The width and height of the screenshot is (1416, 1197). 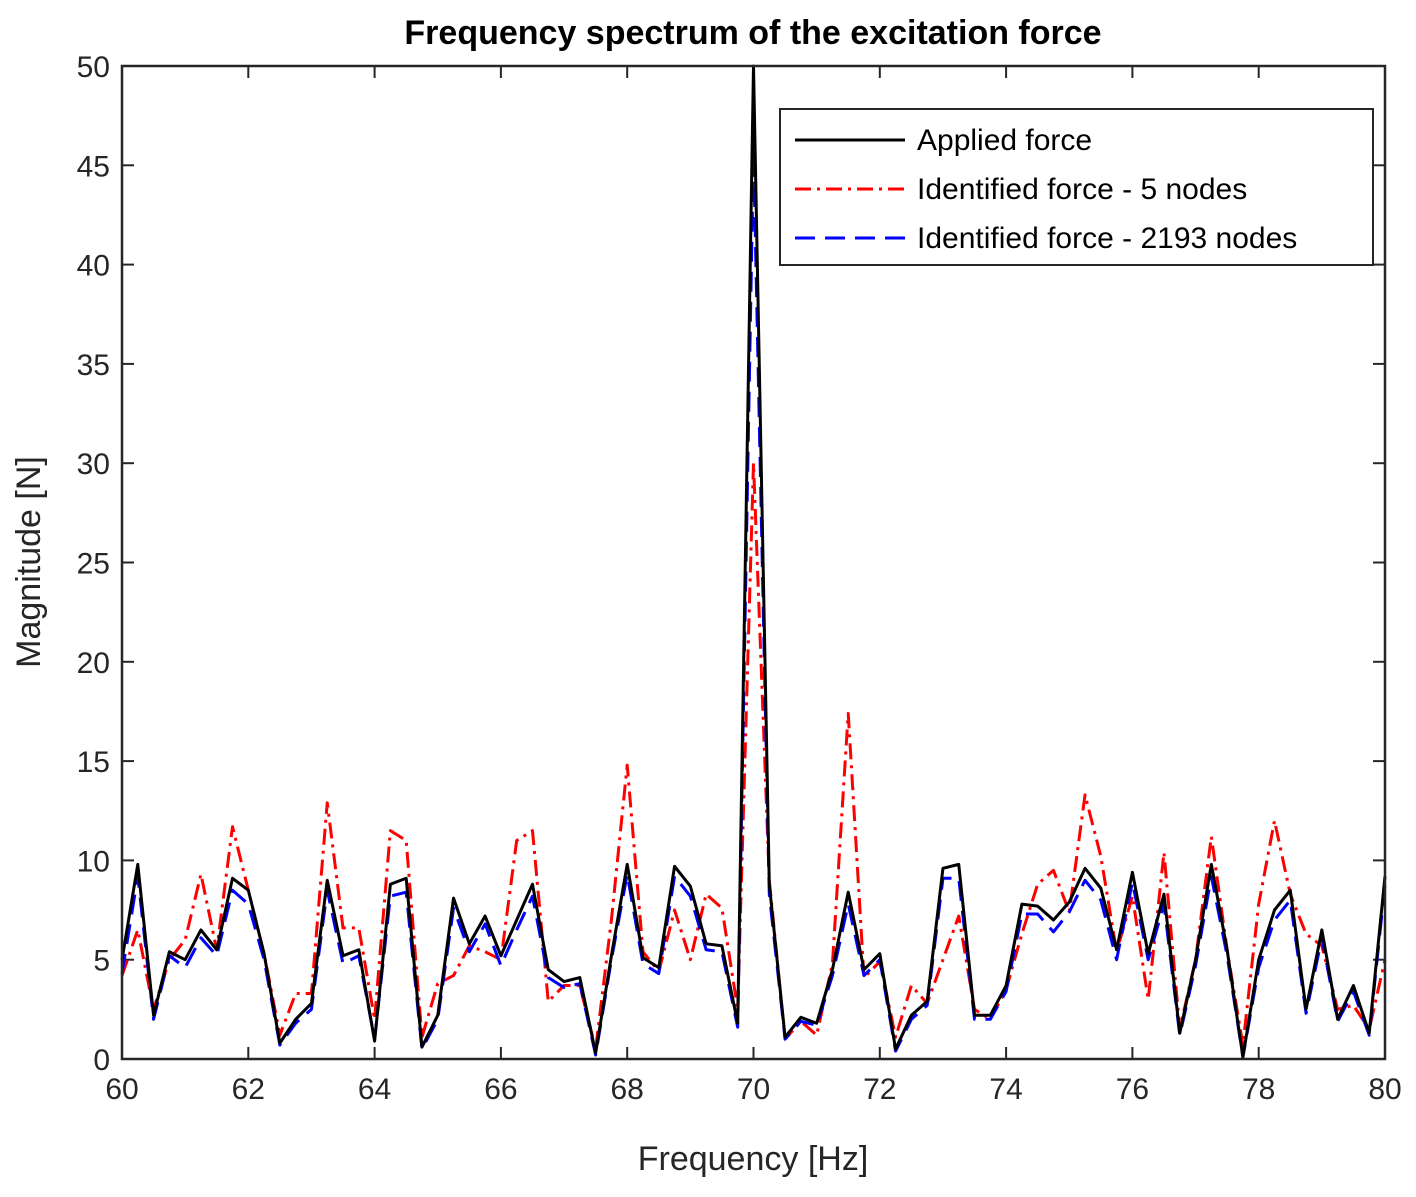 What do you see at coordinates (1132, 1089) in the screenshot?
I see `x-tick-label: 76` at bounding box center [1132, 1089].